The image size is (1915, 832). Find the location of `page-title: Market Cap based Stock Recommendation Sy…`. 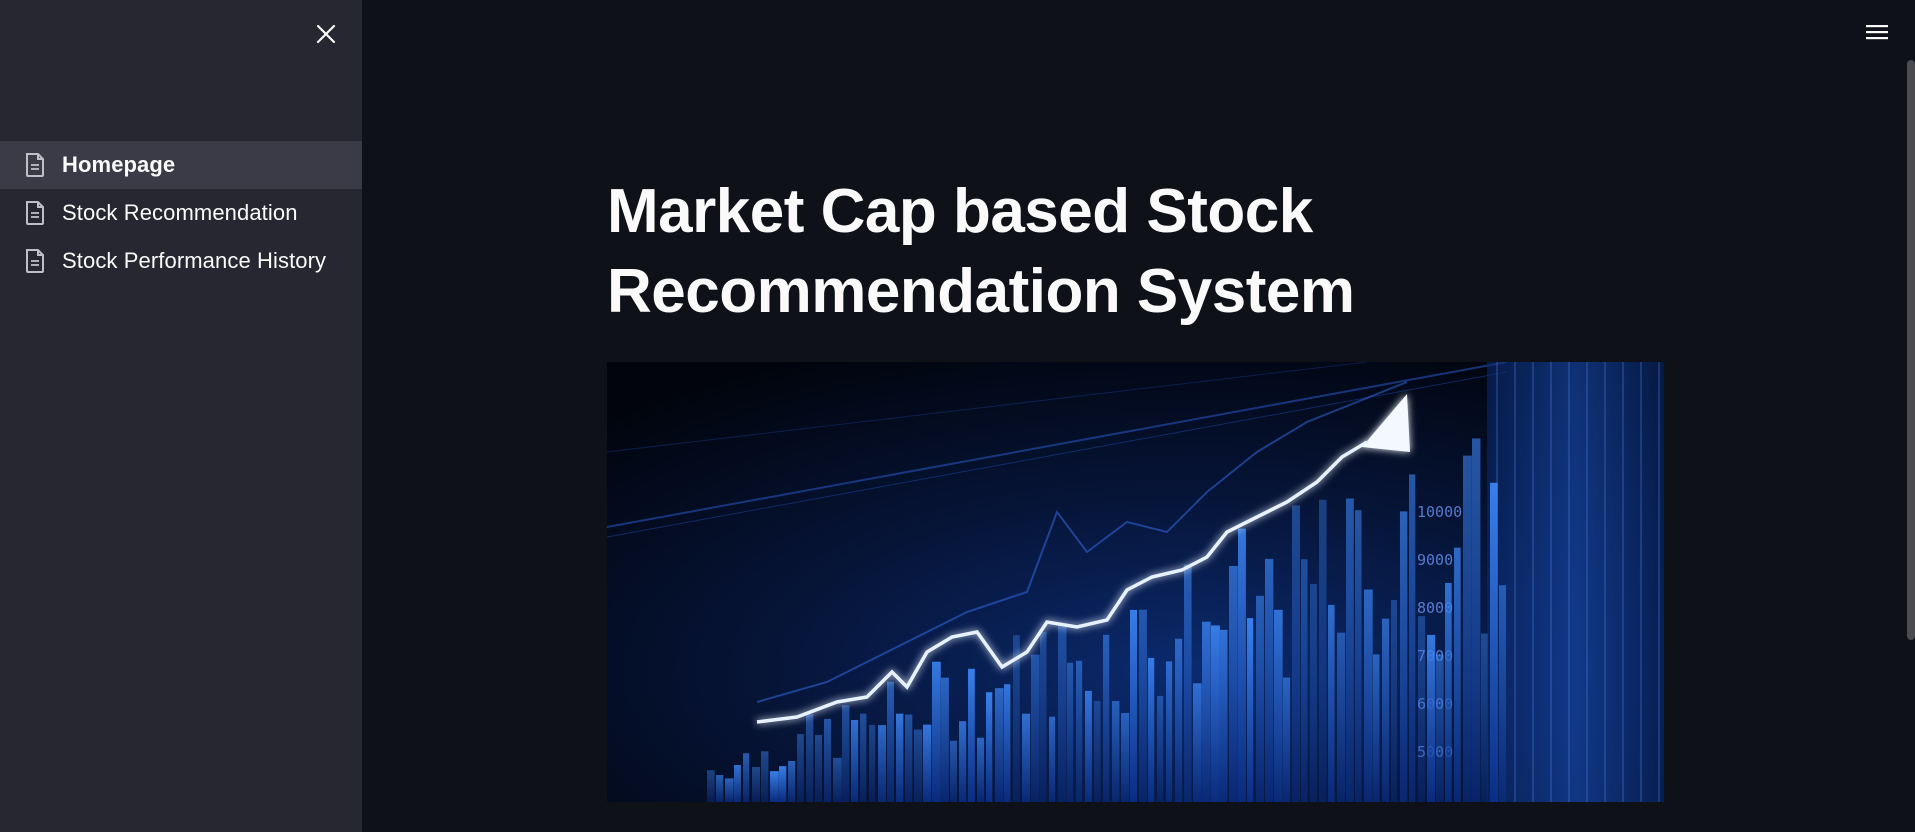

page-title: Market Cap based Stock Recommendation Sy… is located at coordinates (981, 251).